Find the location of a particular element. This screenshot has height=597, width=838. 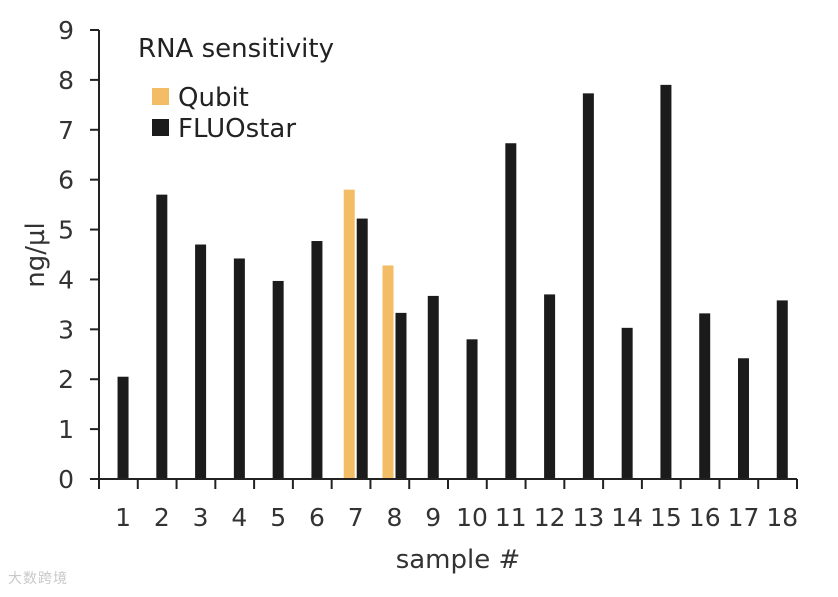

x-tick-label: 16 is located at coordinates (705, 517).